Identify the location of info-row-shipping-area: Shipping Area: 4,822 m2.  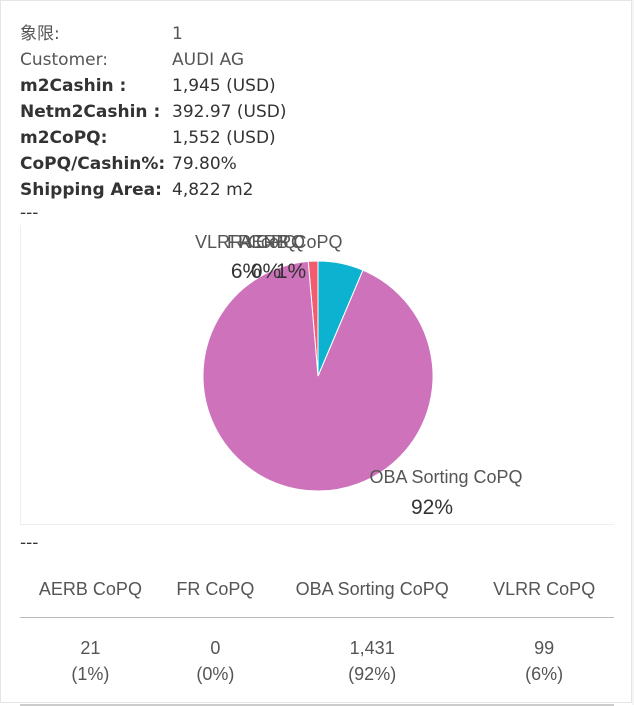
(153, 190).